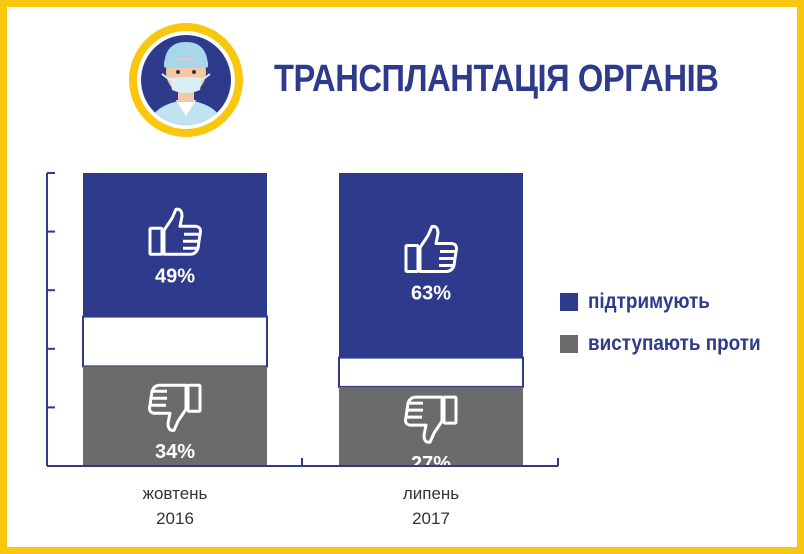 The height and width of the screenshot is (554, 804). What do you see at coordinates (431, 493) in the screenshot?
I see `x-category-month: липень` at bounding box center [431, 493].